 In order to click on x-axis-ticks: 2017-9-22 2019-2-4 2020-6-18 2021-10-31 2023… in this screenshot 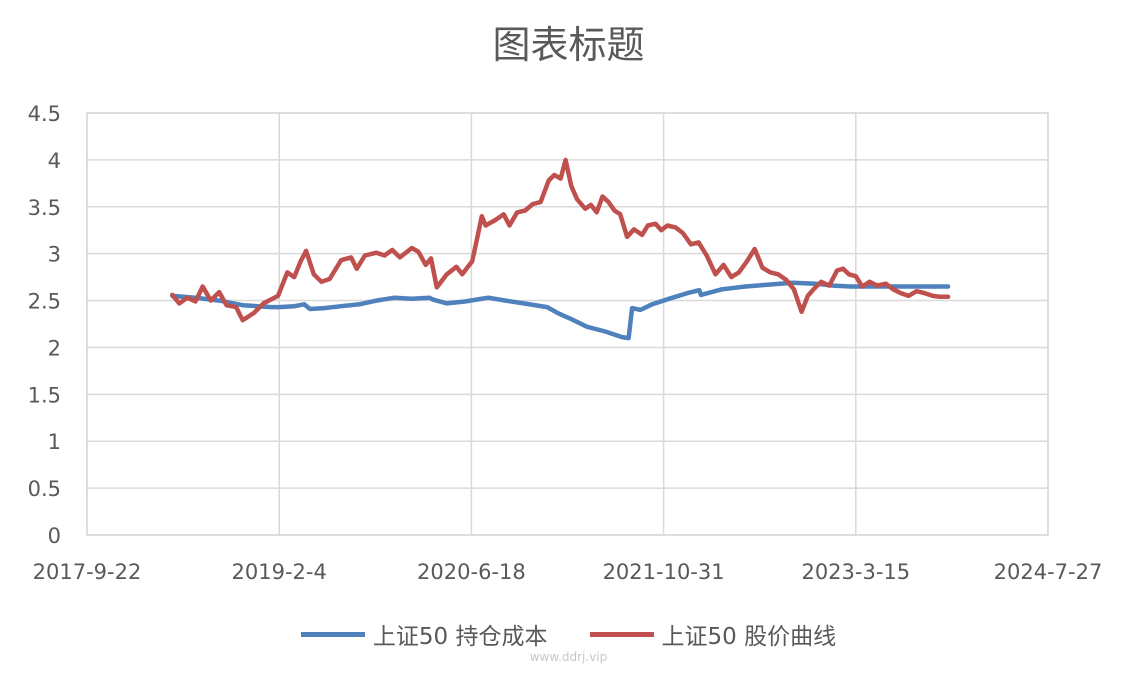, I will do `click(568, 572)`.